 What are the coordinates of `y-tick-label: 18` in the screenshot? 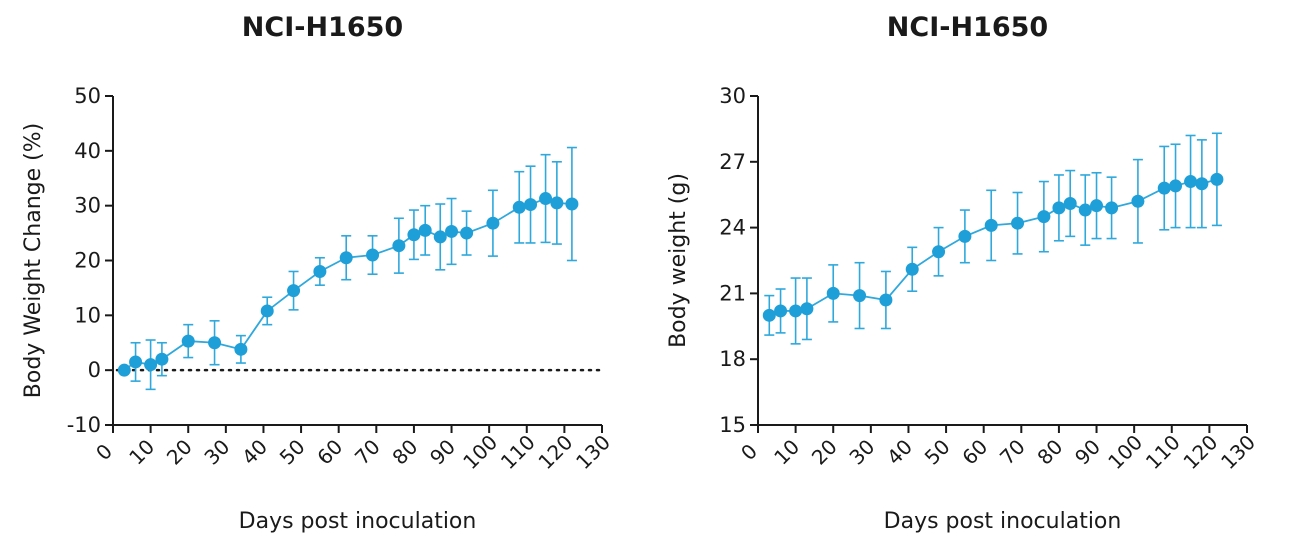 It's located at (732, 359).